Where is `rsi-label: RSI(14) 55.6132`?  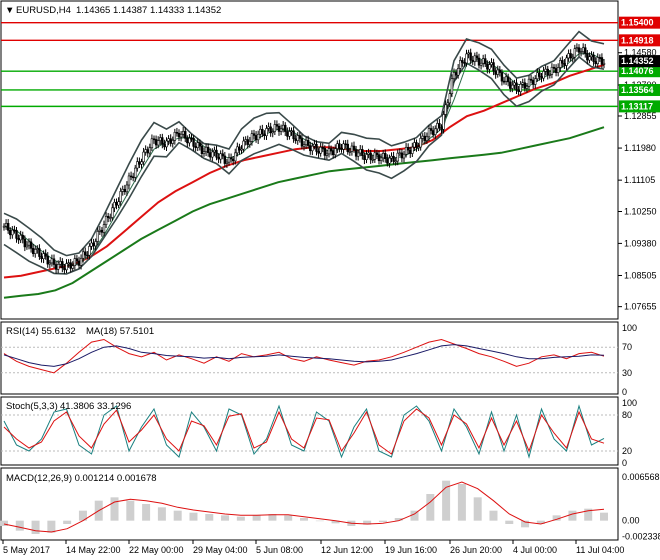 rsi-label: RSI(14) 55.6132 is located at coordinates (41, 331).